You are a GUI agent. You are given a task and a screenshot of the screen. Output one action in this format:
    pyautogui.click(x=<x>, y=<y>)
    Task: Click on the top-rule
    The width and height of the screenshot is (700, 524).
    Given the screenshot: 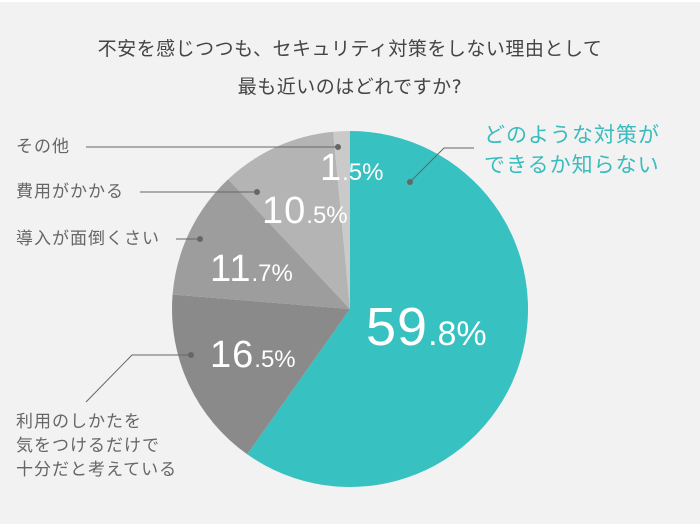 What is the action you would take?
    pyautogui.click(x=350, y=1)
    